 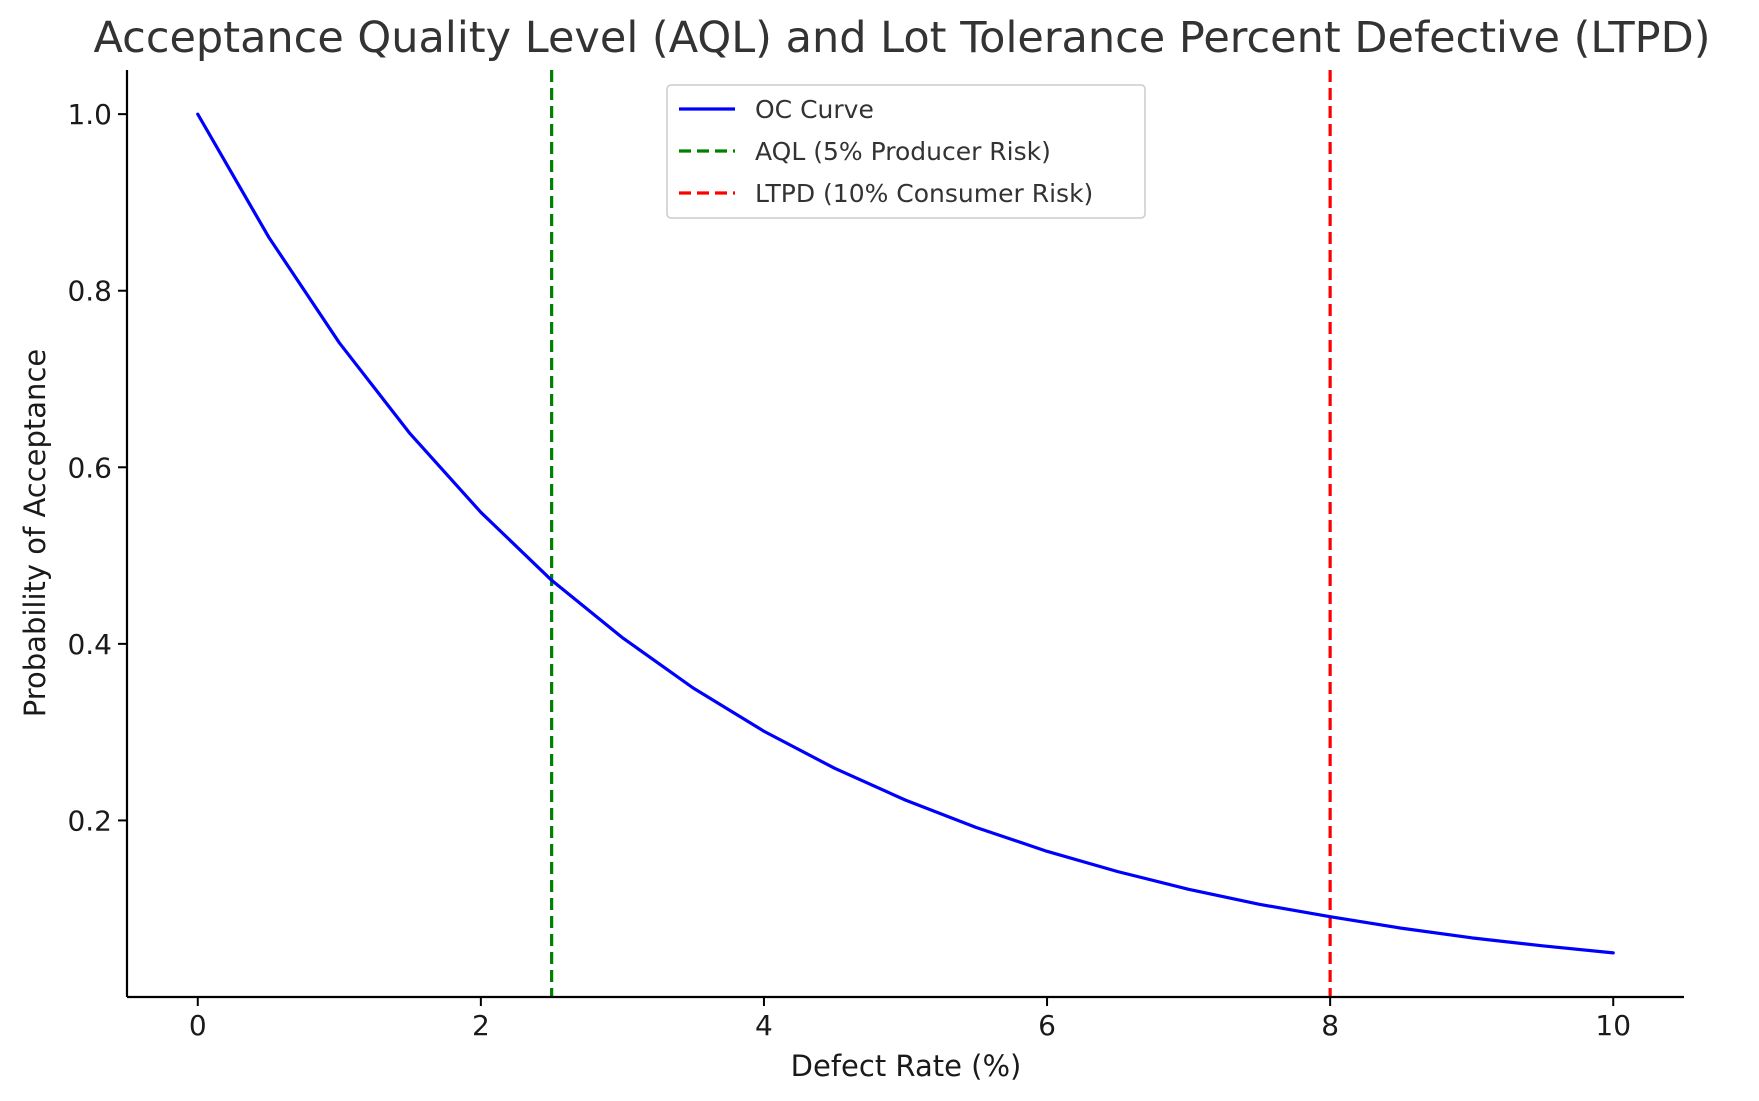 I want to click on y-tick-label: 0.6, so click(x=89, y=467).